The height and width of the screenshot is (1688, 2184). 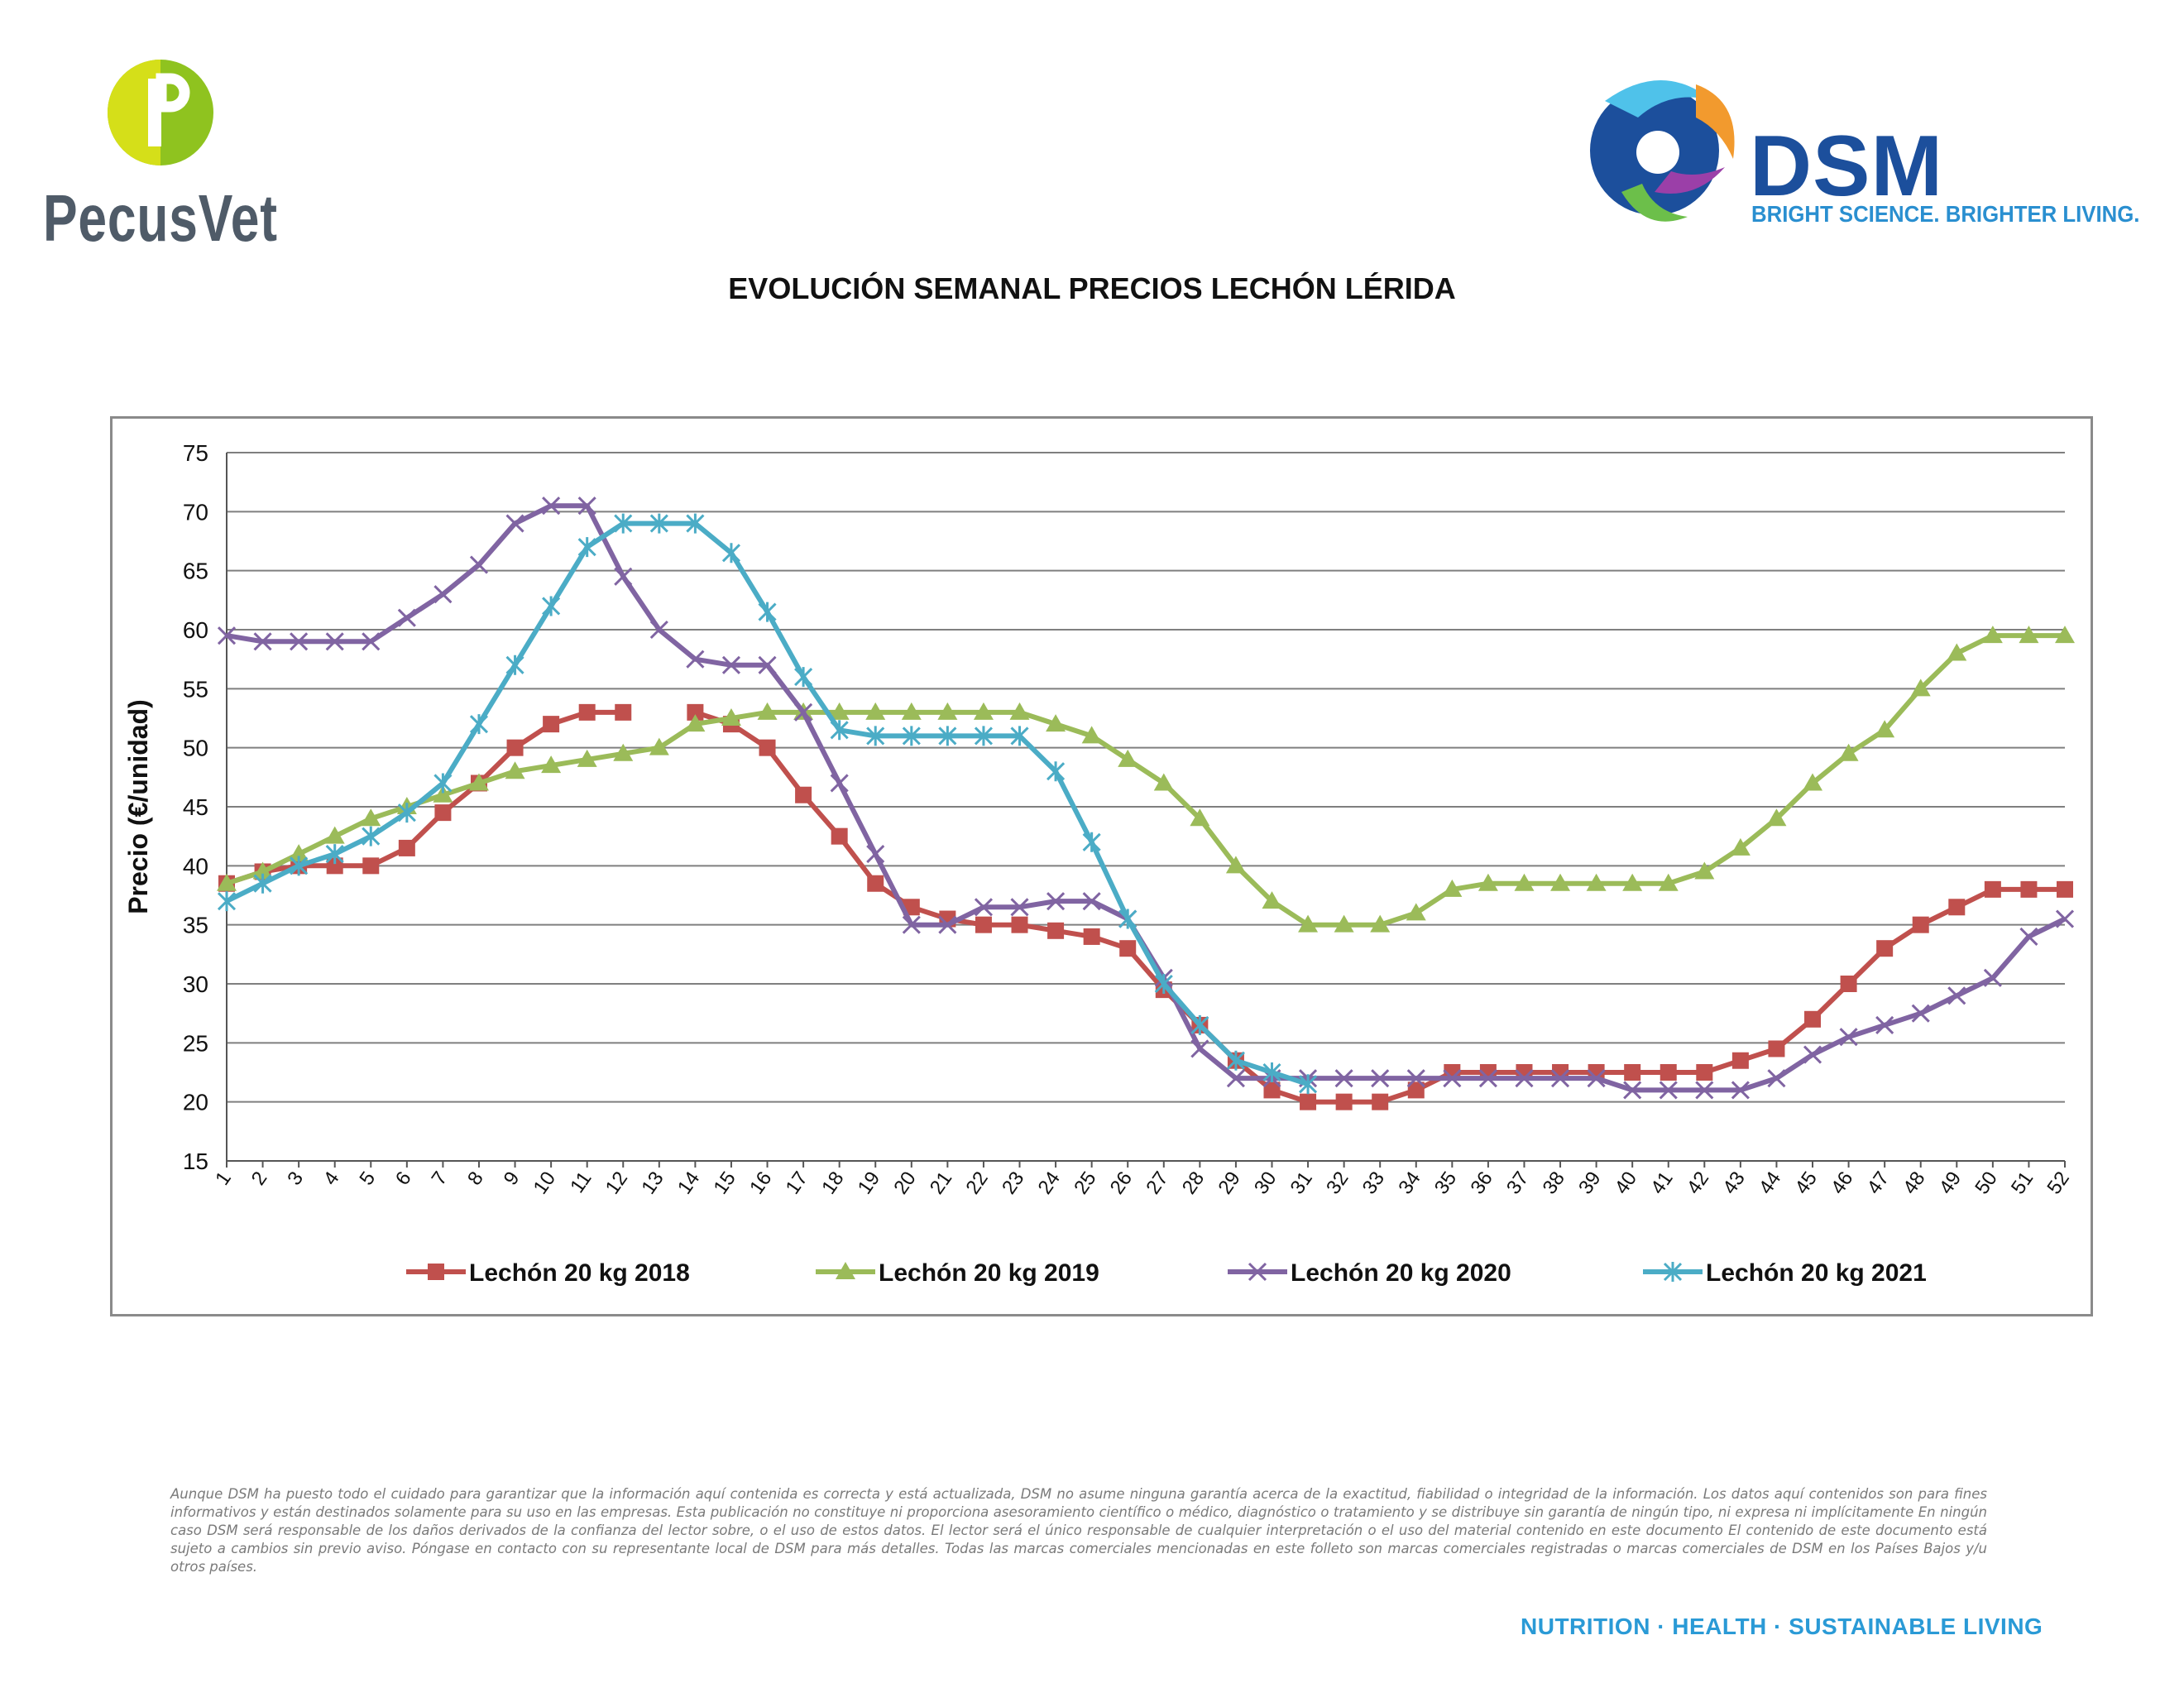 I want to click on y-axis-title: Precio (€/unidad), so click(x=138, y=806).